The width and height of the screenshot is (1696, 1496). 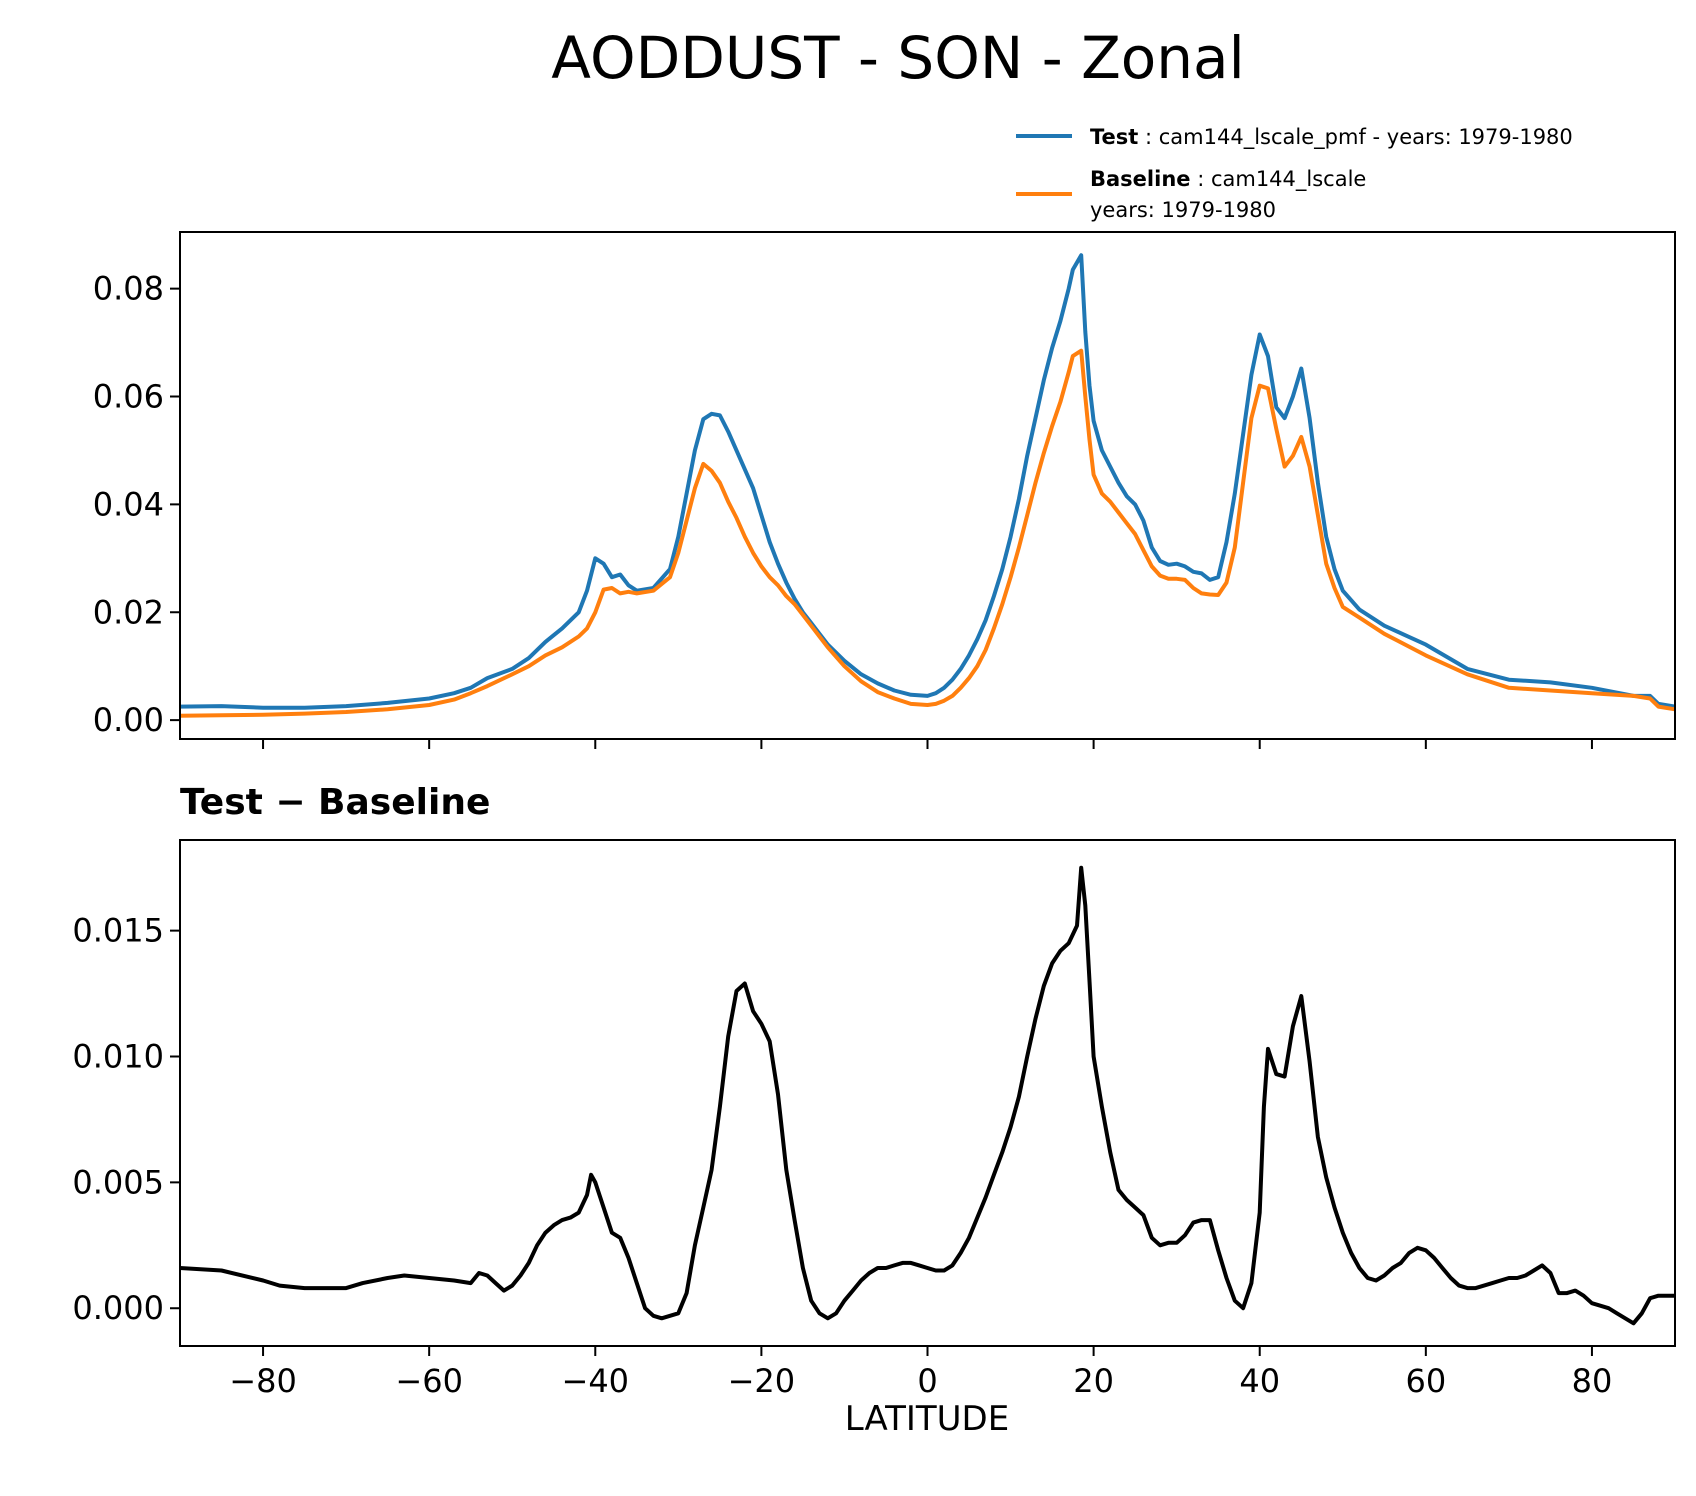 What do you see at coordinates (118, 1056) in the screenshot?
I see `bottom-y-tick-label: 0.010` at bounding box center [118, 1056].